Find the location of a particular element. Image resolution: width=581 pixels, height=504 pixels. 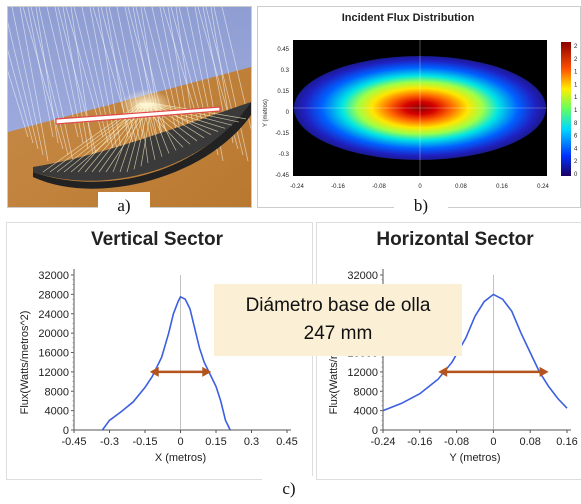

x-tick-label: -0.16 is located at coordinates (419, 442).